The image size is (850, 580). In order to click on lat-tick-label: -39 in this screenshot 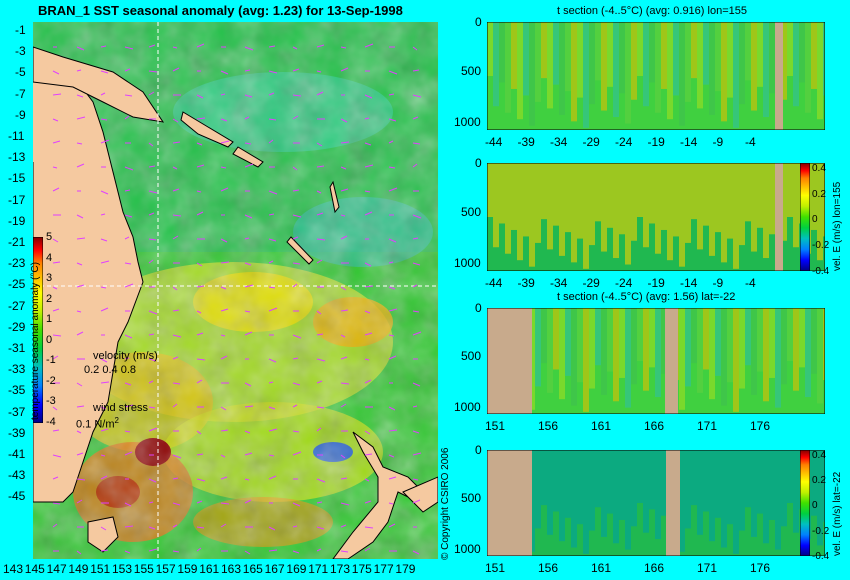, I will do `click(17, 432)`.